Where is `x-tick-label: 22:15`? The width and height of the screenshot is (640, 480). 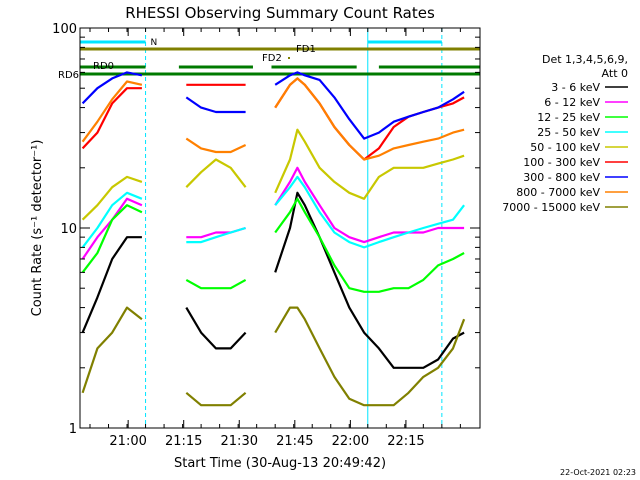
x-tick-label: 22:15 is located at coordinates (405, 441).